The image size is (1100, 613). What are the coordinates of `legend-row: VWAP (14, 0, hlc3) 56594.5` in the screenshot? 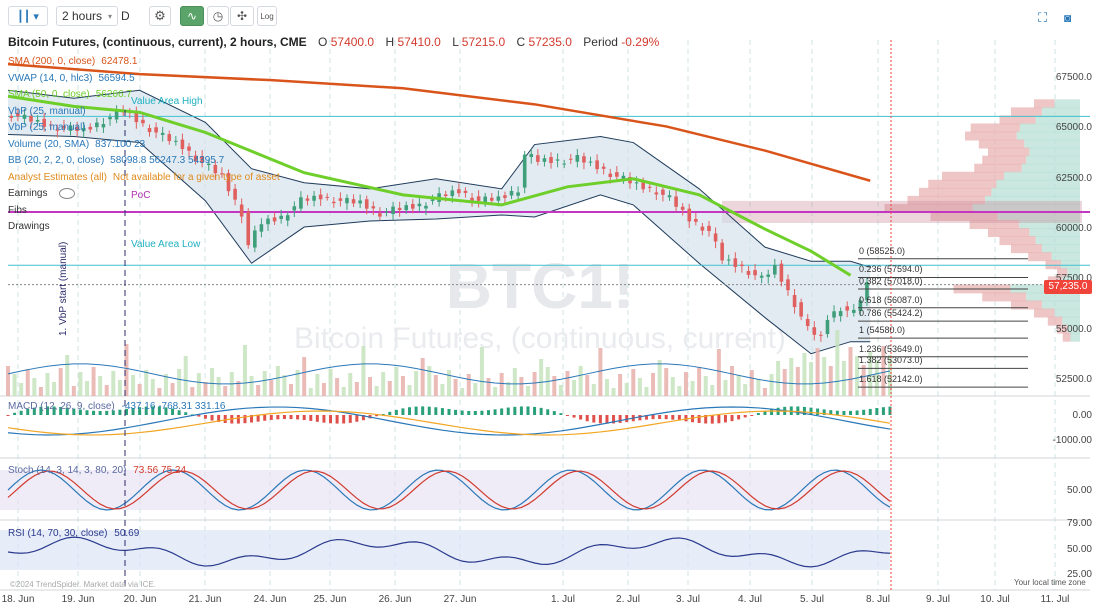 It's located at (71, 78).